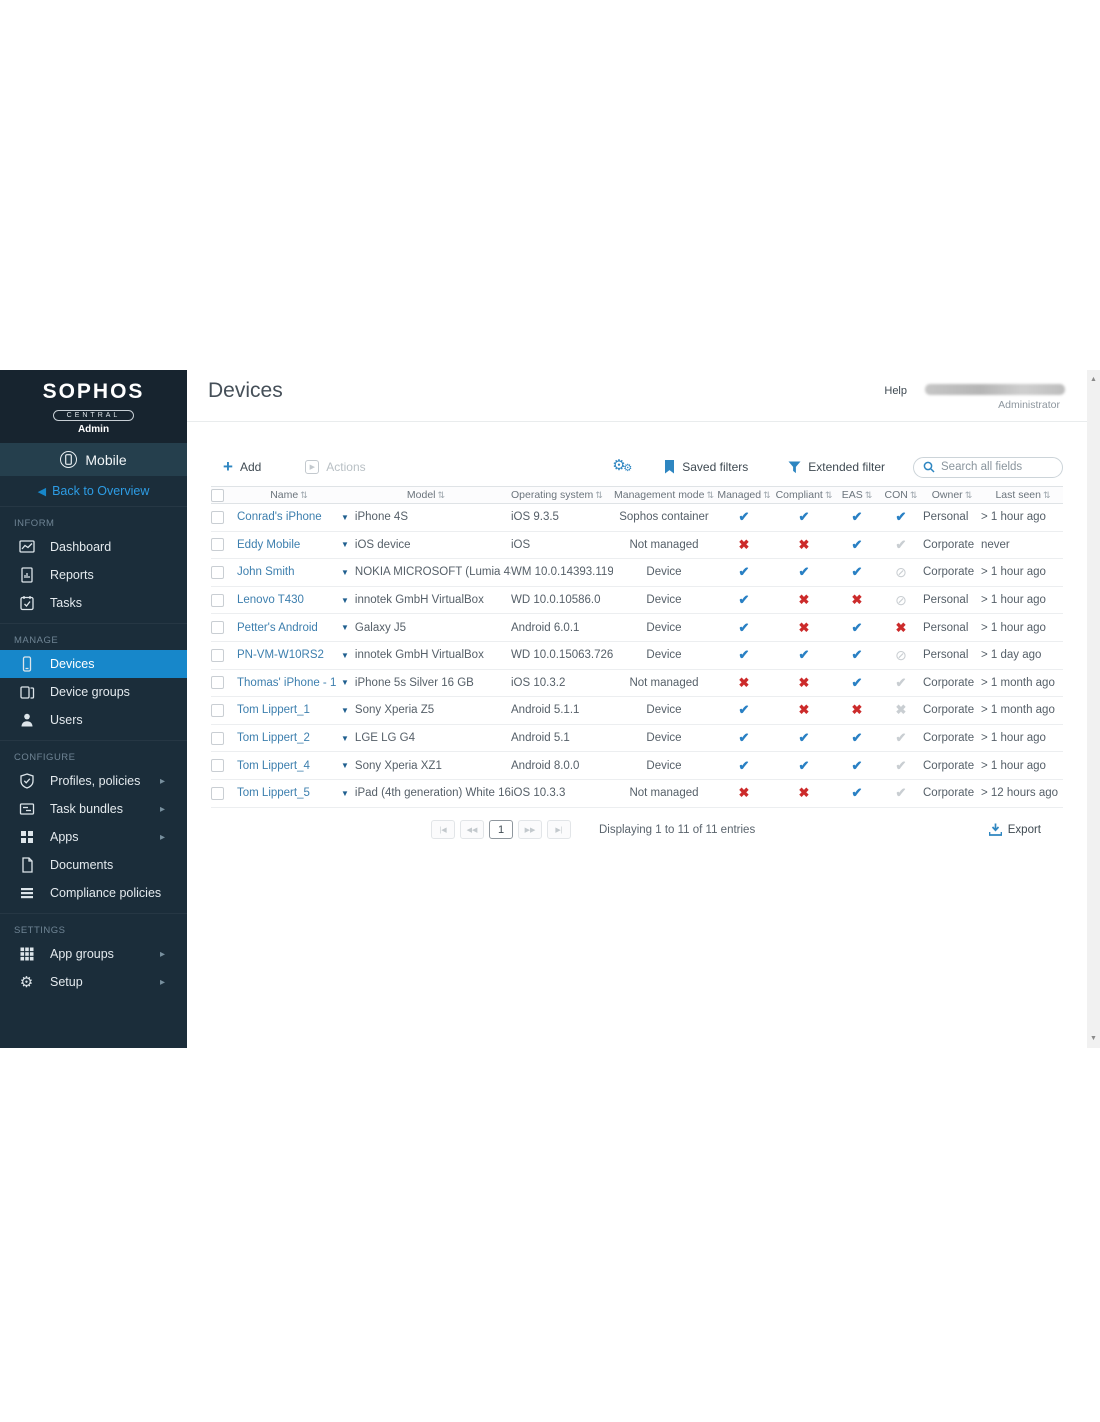 This screenshot has width=1100, height=1422. What do you see at coordinates (93, 692) in the screenshot?
I see `sidebar-item-device-groups: Device groups` at bounding box center [93, 692].